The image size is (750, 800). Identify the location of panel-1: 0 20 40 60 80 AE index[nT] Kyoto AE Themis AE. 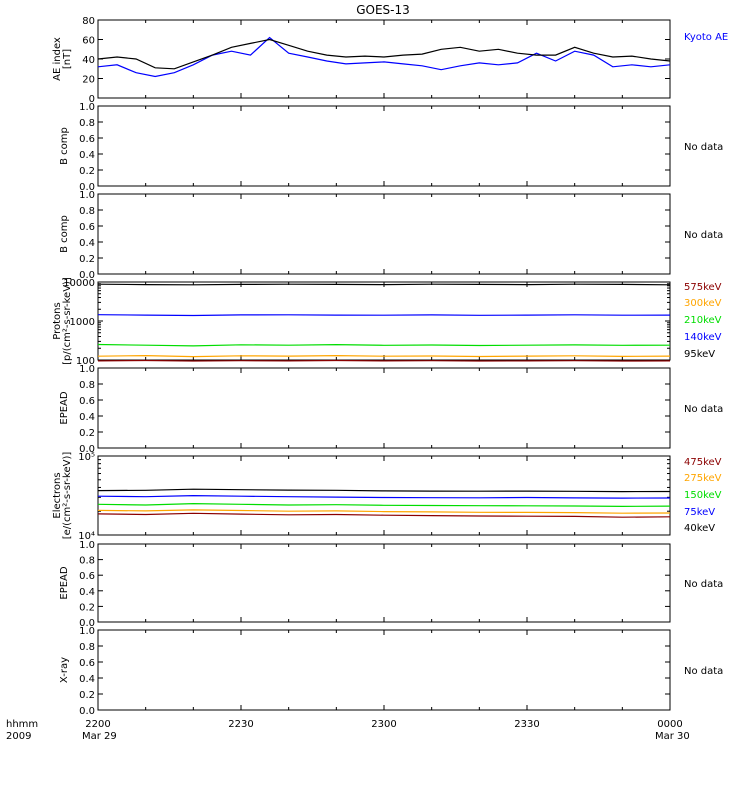
(394, 52).